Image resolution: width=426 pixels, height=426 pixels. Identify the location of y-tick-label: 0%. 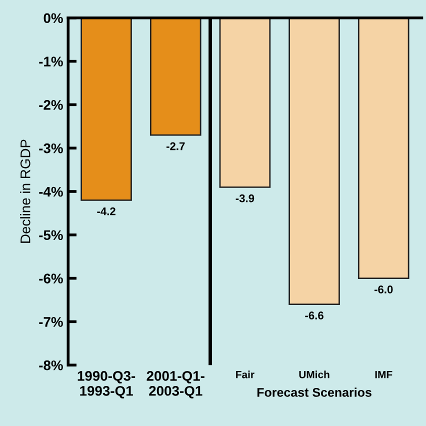
(53, 18).